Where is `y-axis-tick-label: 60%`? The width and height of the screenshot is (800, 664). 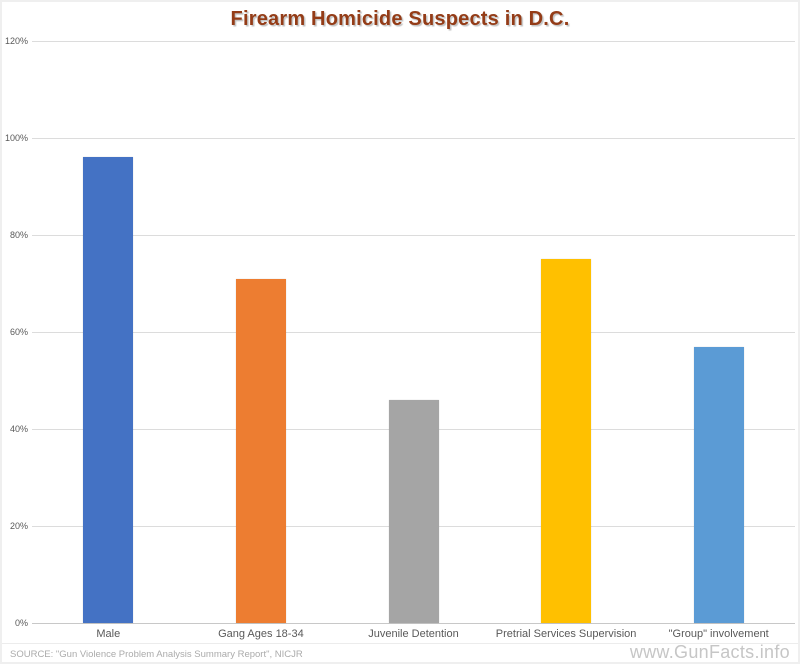
y-axis-tick-label: 60% is located at coordinates (18, 332).